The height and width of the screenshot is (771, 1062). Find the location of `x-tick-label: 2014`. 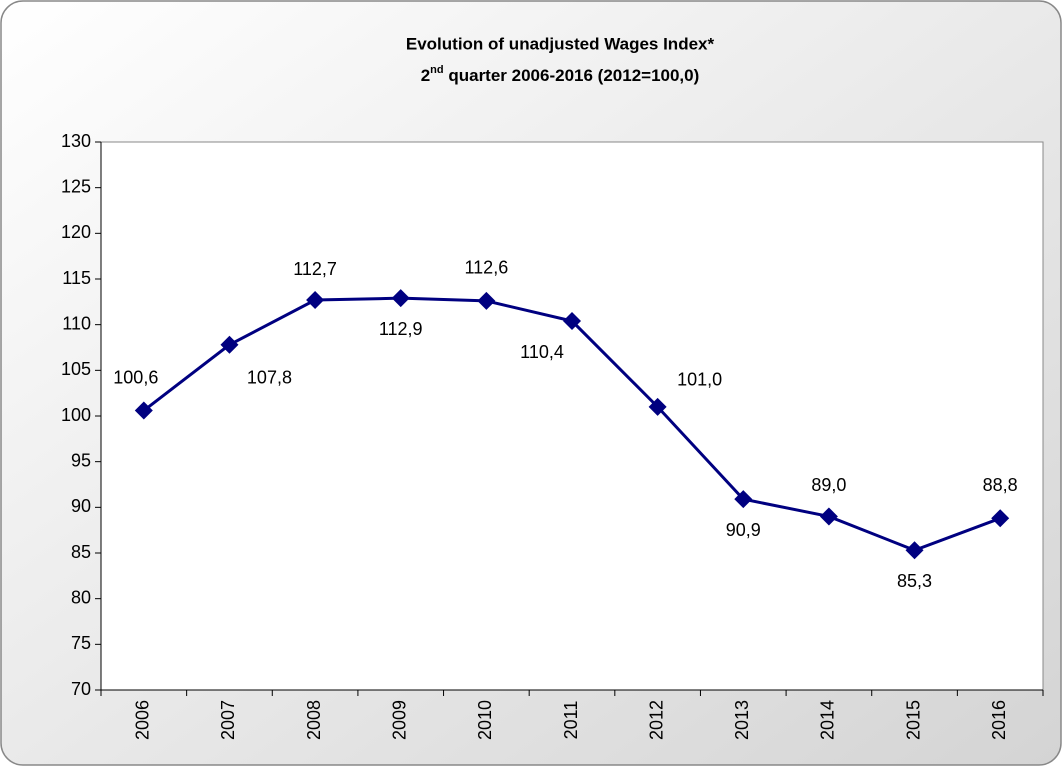

x-tick-label: 2014 is located at coordinates (828, 720).